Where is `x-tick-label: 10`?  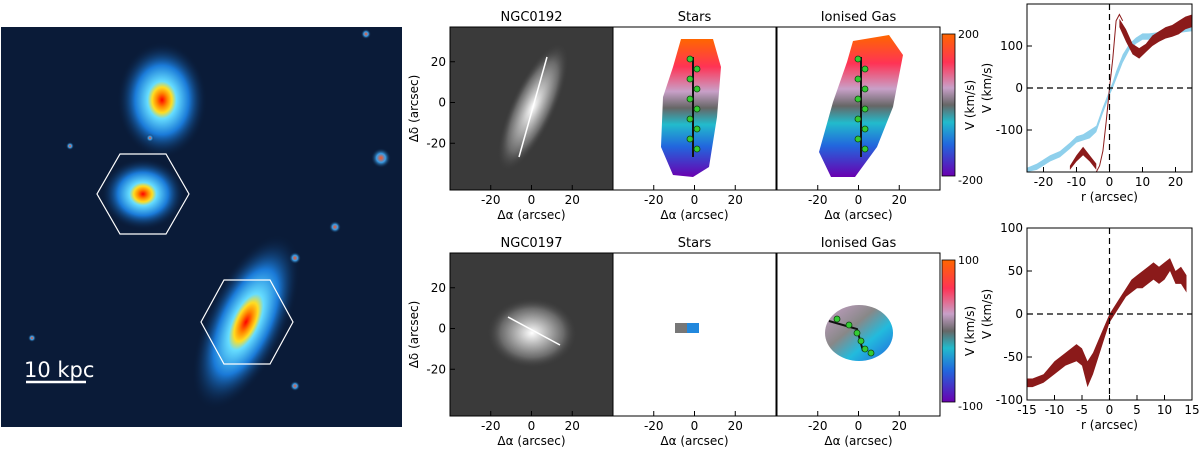
x-tick-label: 10 is located at coordinates (1164, 410).